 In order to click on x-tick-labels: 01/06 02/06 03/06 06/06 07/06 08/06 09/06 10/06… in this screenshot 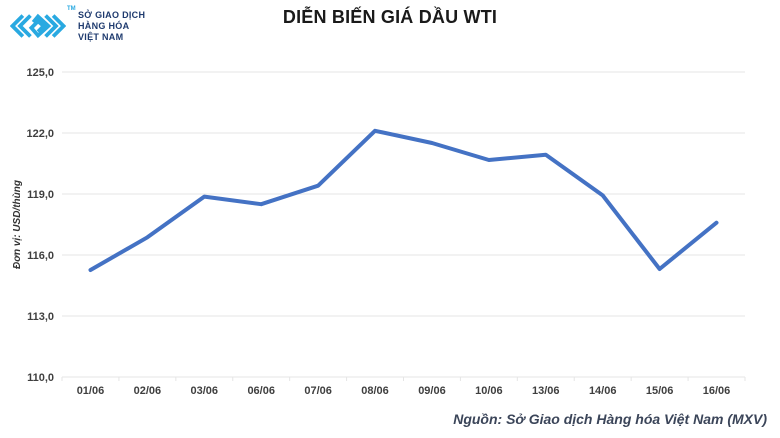, I will do `click(404, 391)`.